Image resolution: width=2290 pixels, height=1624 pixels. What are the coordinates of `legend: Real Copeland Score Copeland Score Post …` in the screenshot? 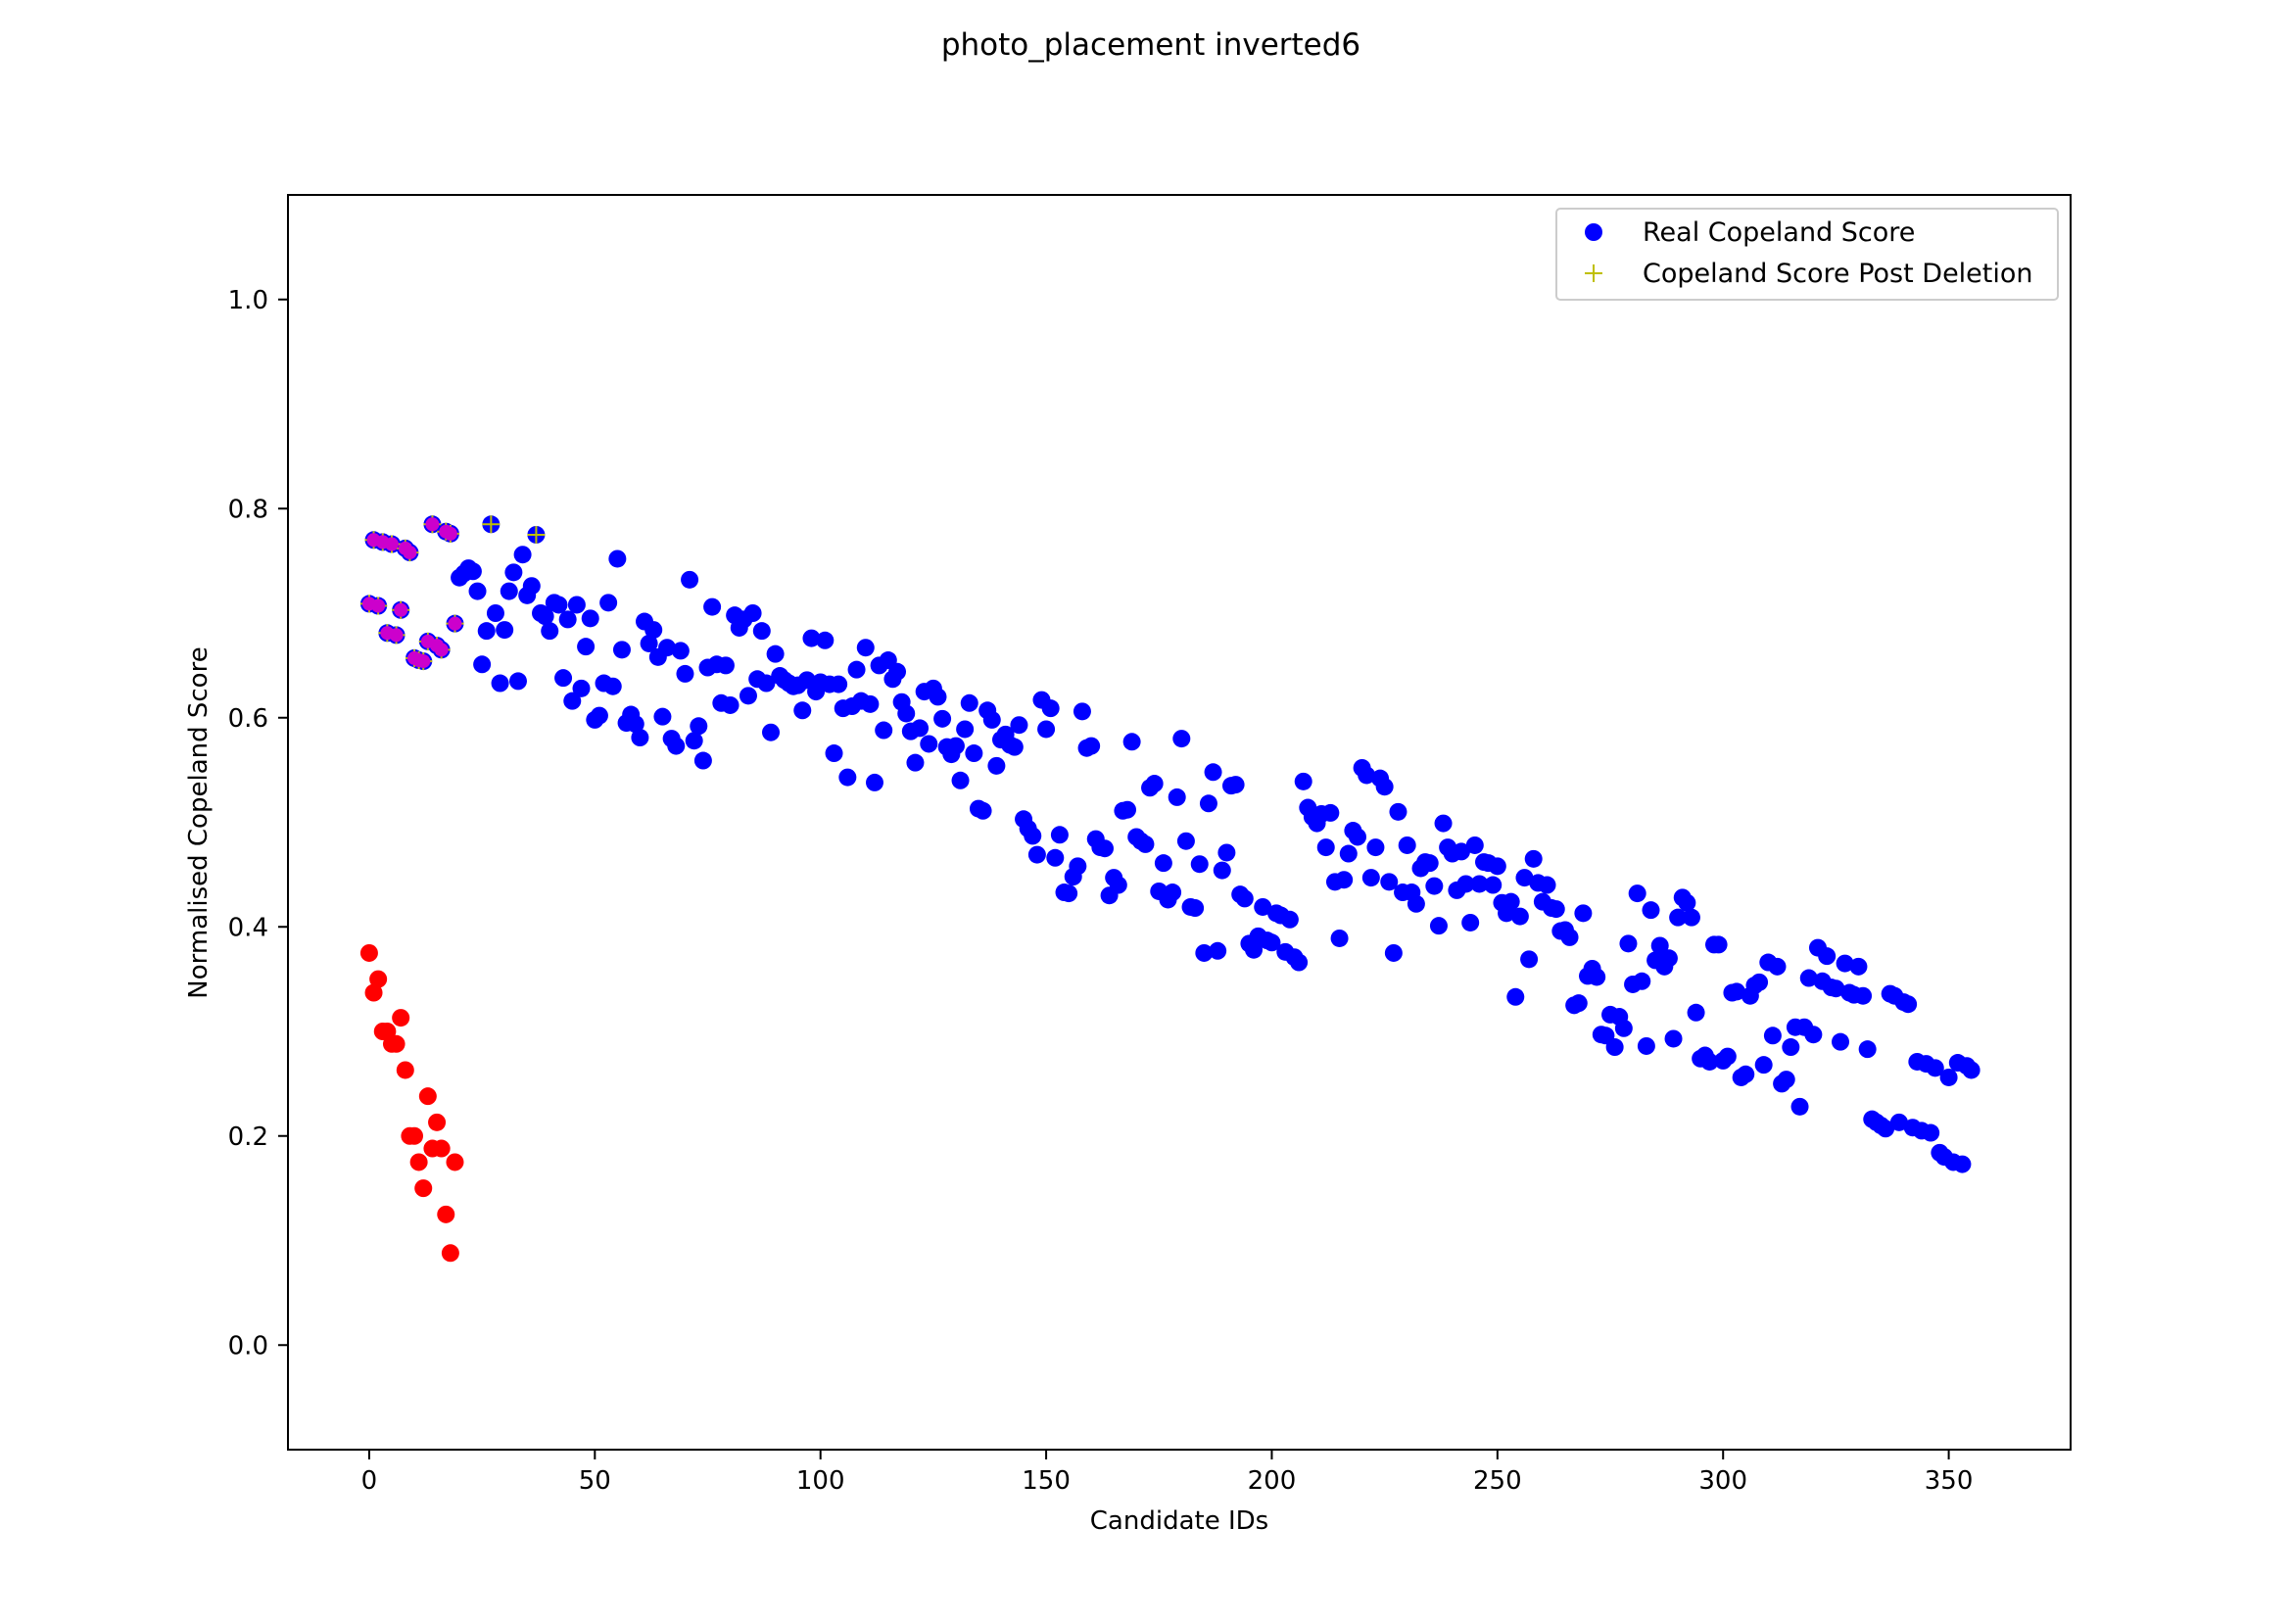 It's located at (1807, 254).